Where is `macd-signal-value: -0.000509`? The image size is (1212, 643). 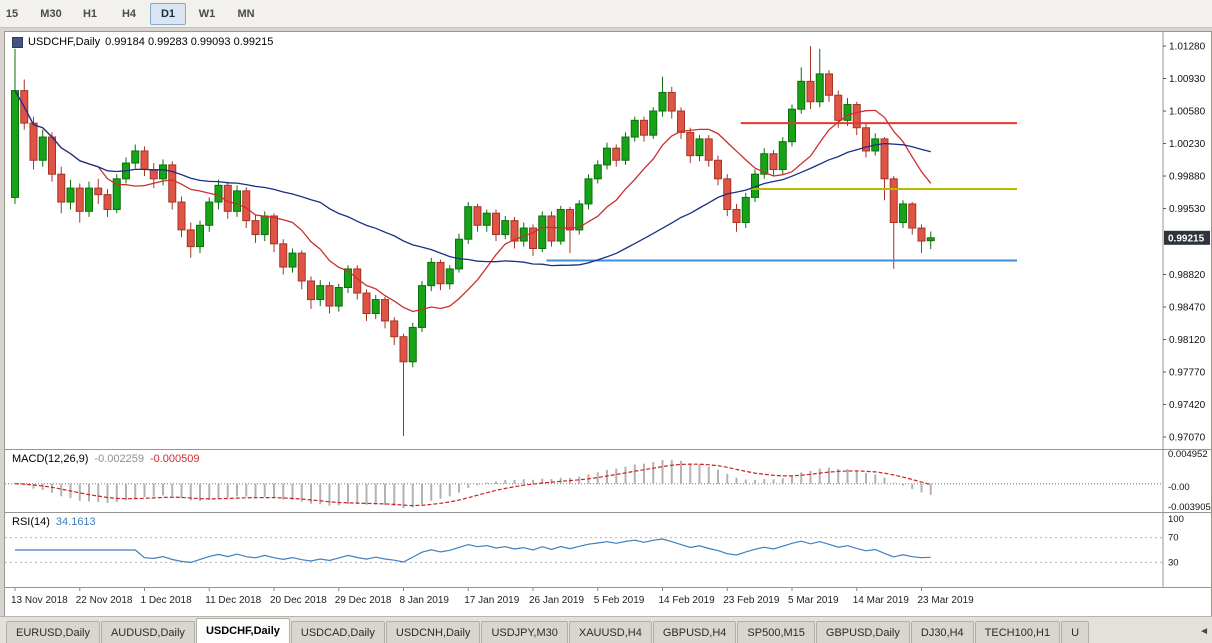
macd-signal-value: -0.000509 is located at coordinates (174, 459).